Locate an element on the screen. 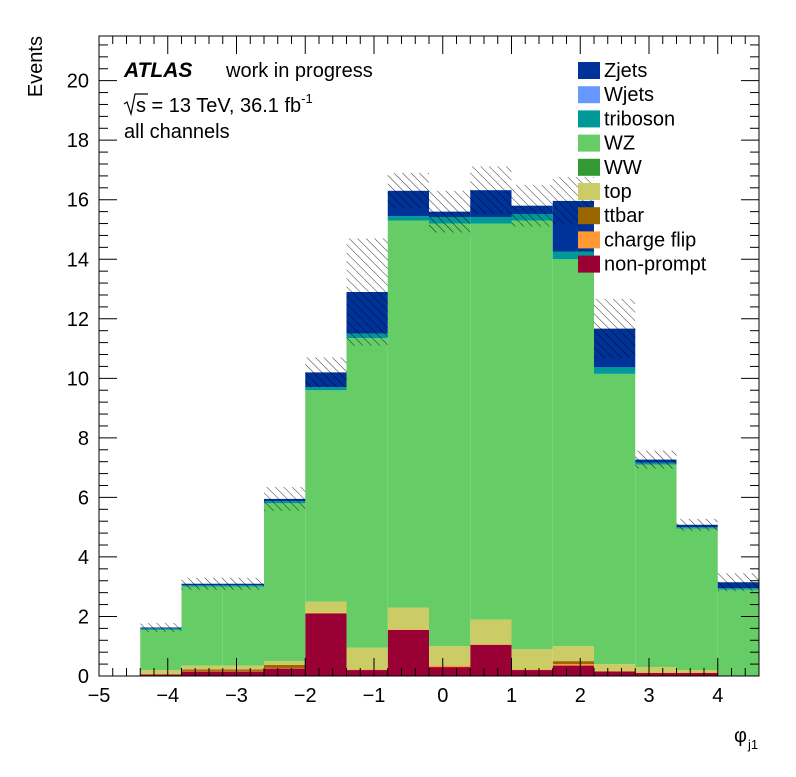  legend-label-triboson: triboson is located at coordinates (639, 119).